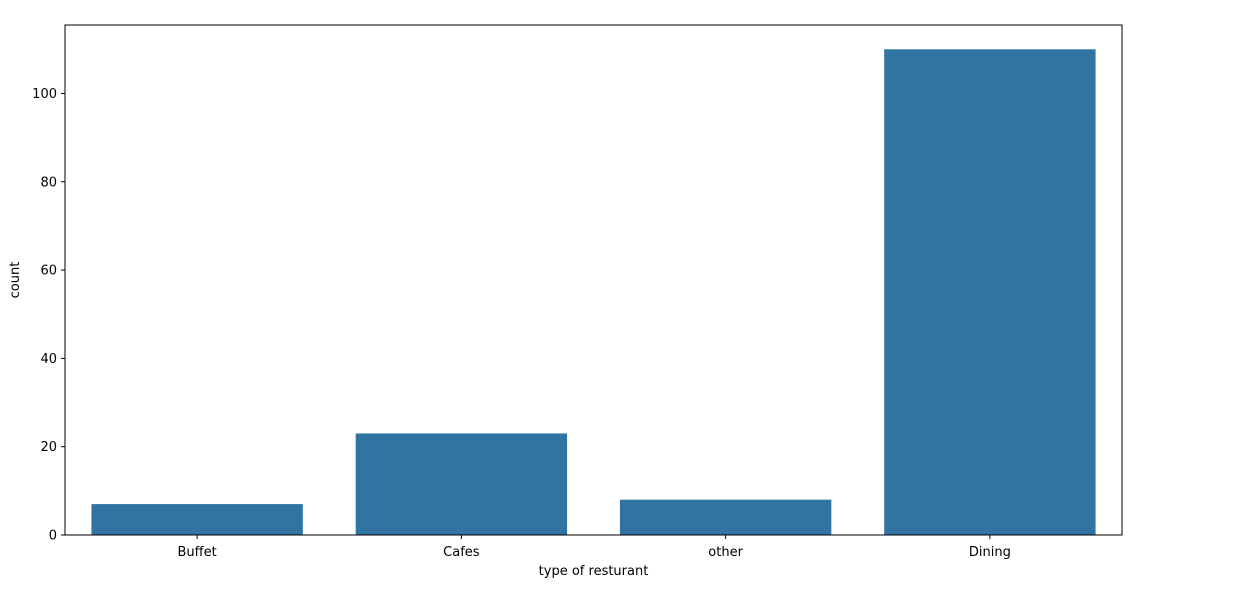 The width and height of the screenshot is (1241, 590). I want to click on x-tick-label: Dining, so click(990, 552).